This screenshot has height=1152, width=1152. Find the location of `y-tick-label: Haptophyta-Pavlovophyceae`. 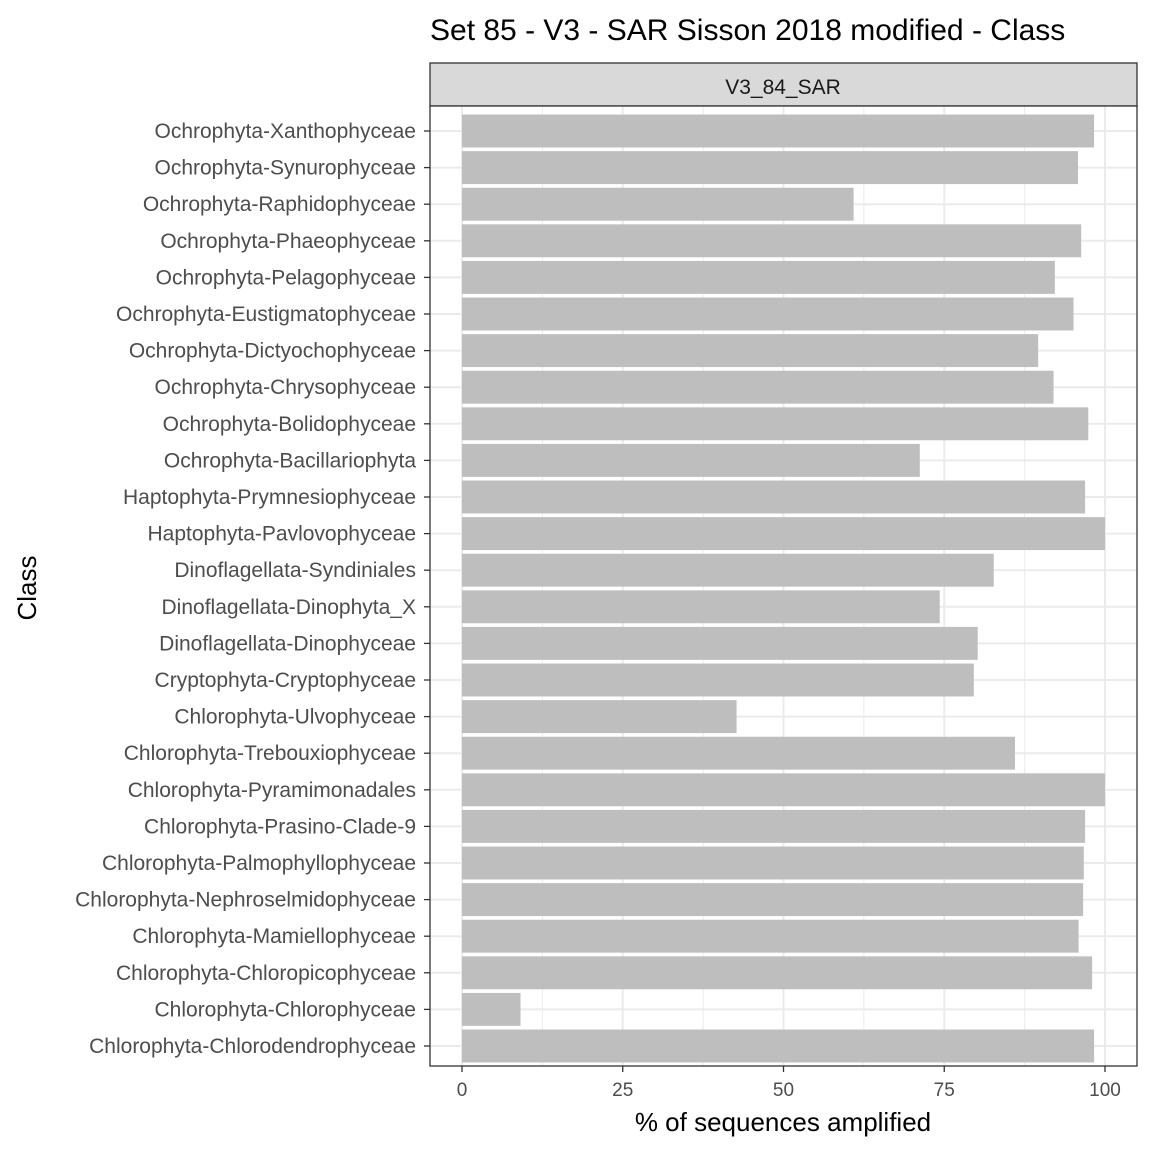

y-tick-label: Haptophyta-Pavlovophyceae is located at coordinates (281, 534).